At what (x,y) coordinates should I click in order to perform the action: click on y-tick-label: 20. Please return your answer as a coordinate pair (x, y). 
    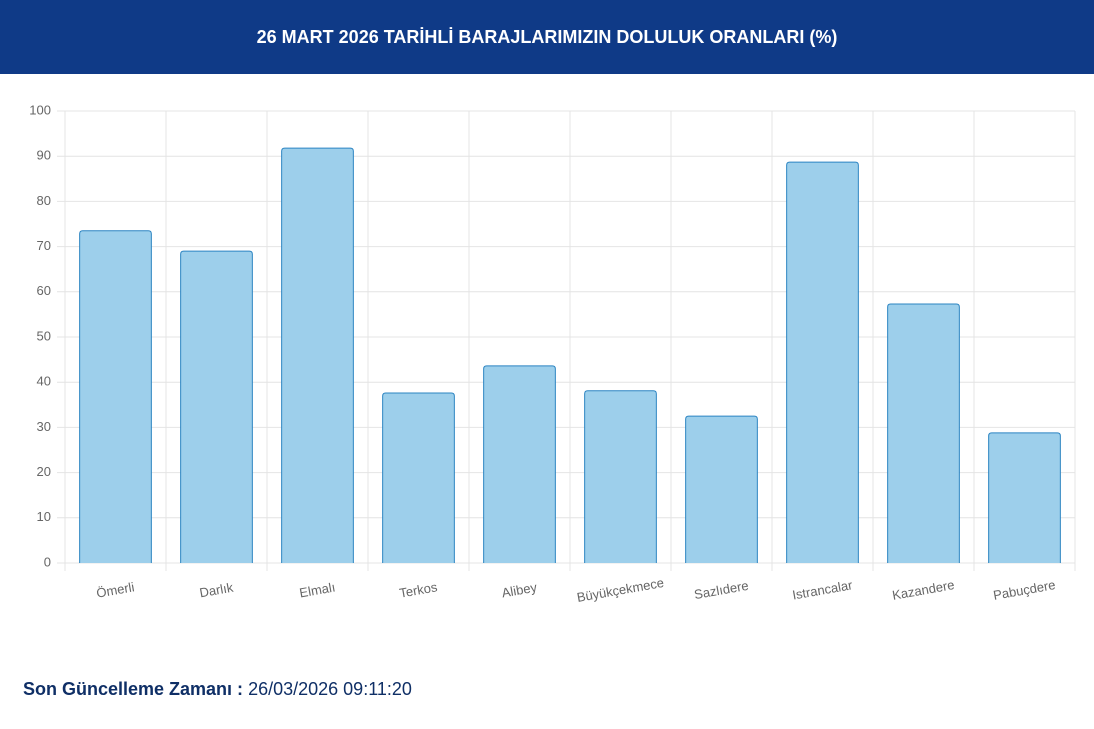
    Looking at the image, I should click on (44, 471).